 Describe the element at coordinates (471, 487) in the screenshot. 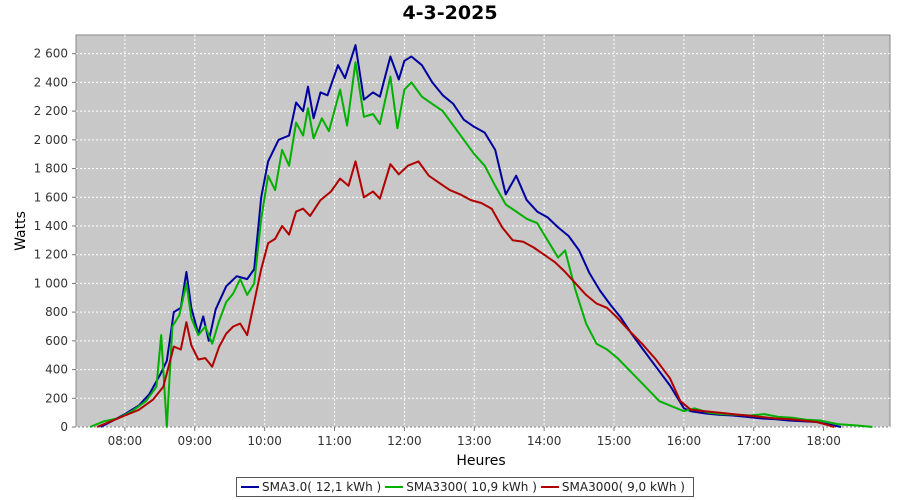

I see `legend-label-sma3300: SMA3300( 10,9 kWh )` at that location.